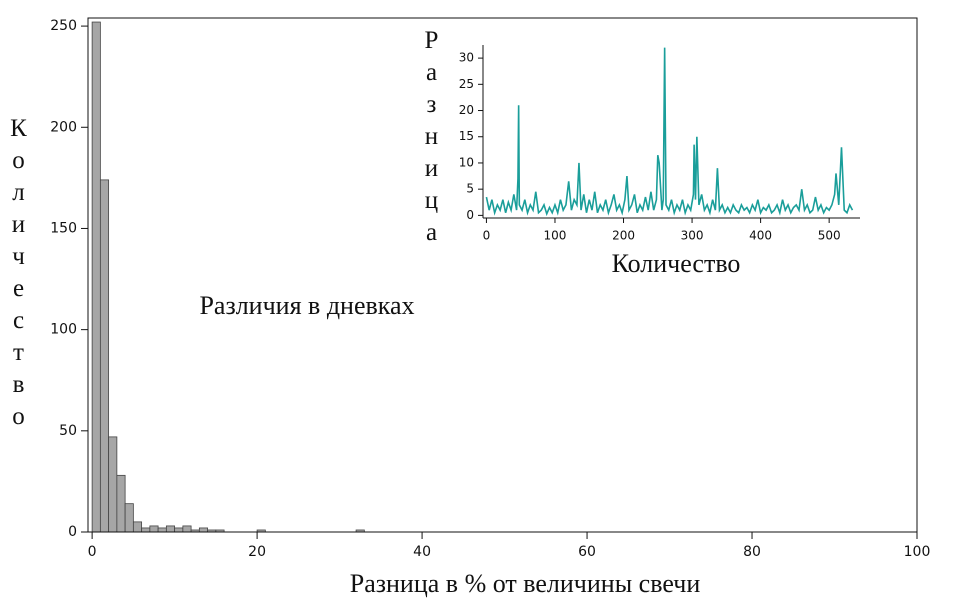 This screenshot has width=960, height=601. Describe the element at coordinates (760, 236) in the screenshot. I see `x-tick-label: 400` at that location.